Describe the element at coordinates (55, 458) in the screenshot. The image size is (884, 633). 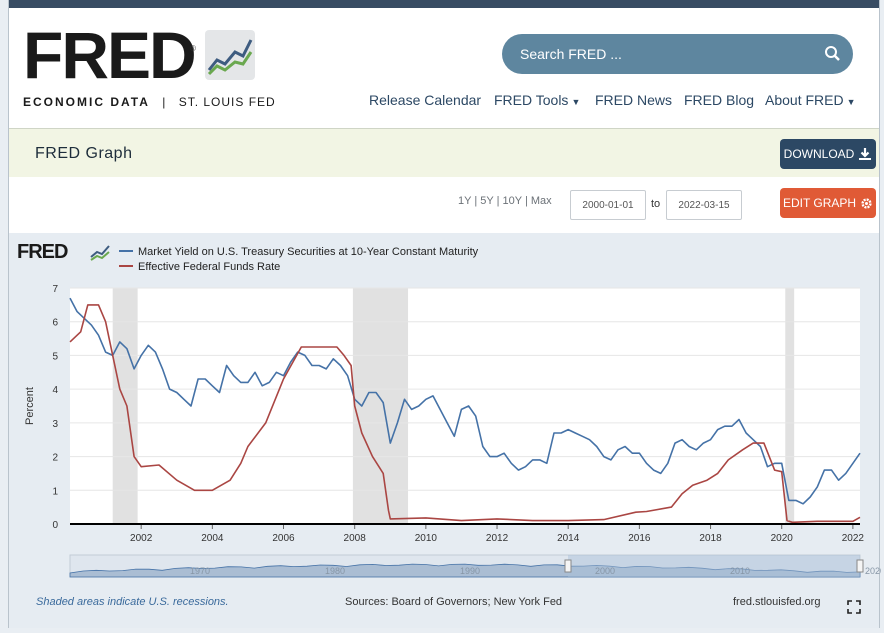
I see `y-tick-label: 2` at that location.